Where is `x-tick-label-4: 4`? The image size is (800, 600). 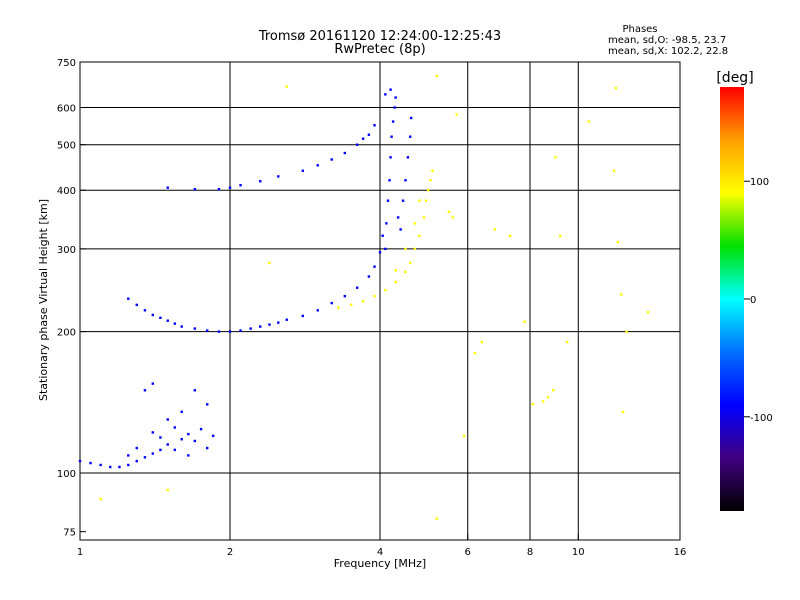
x-tick-label-4: 4 is located at coordinates (380, 552).